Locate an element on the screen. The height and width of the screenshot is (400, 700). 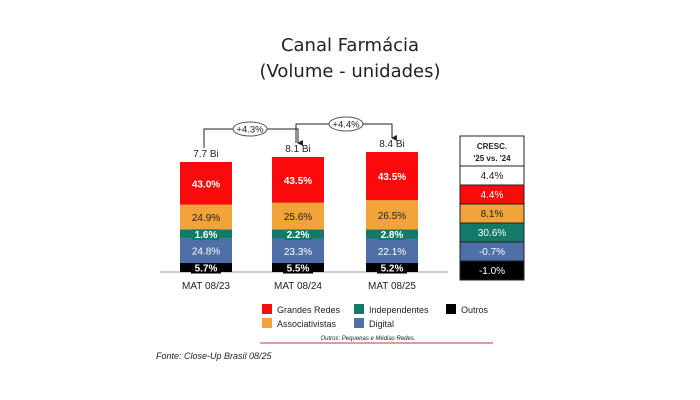
data-label: 23.3% is located at coordinates (298, 252).